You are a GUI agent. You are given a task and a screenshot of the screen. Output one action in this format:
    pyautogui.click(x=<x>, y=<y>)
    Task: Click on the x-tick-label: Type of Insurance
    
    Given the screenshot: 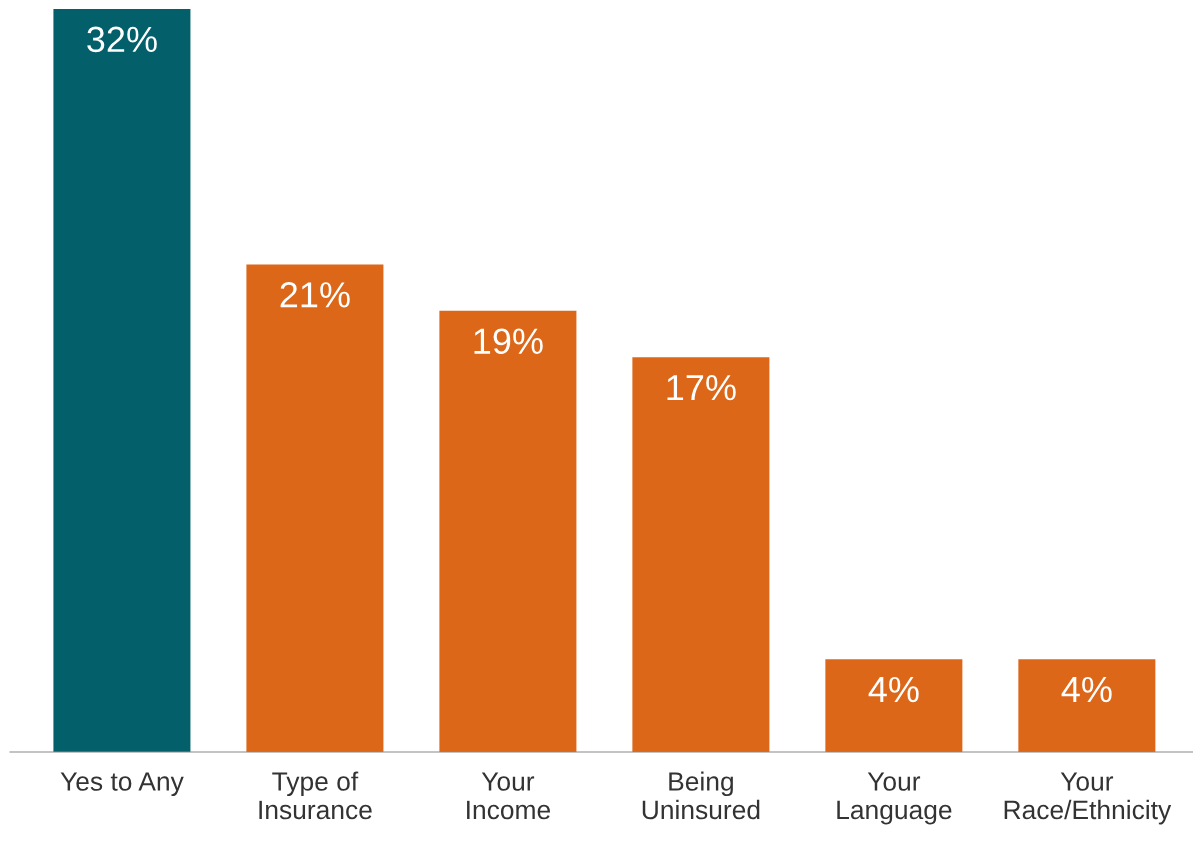 What is the action you would take?
    pyautogui.click(x=315, y=795)
    